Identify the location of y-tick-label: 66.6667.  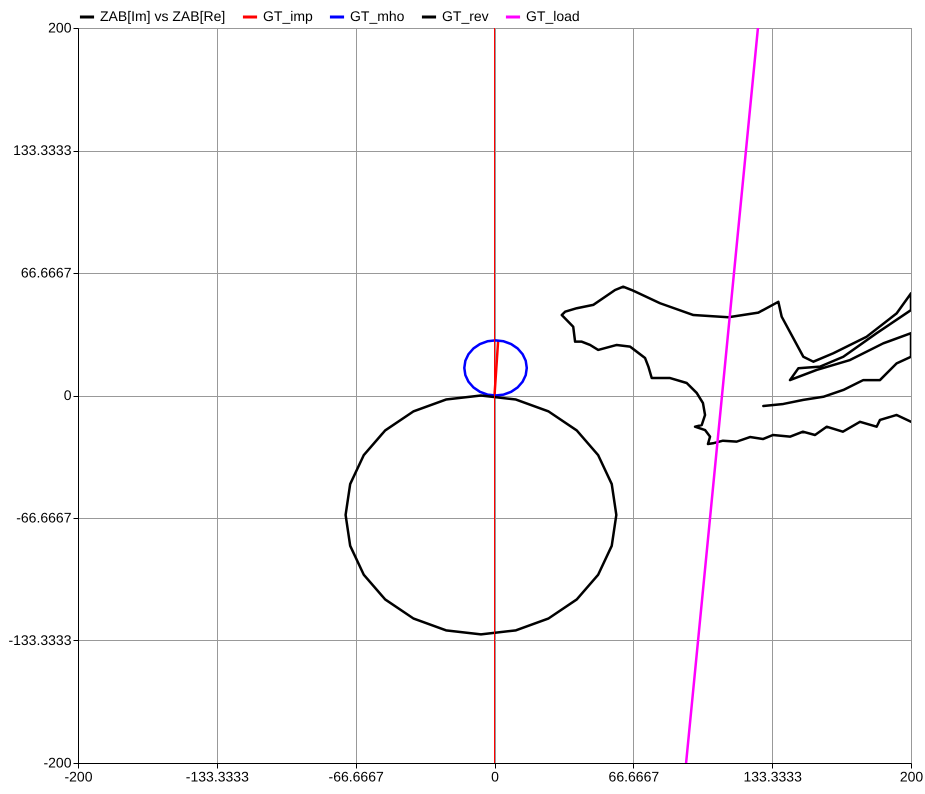
(46, 272).